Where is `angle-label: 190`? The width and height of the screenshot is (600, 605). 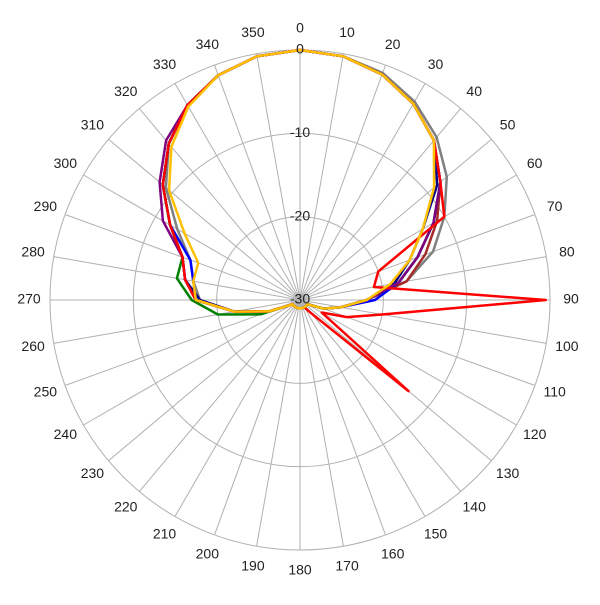
angle-label: 190 is located at coordinates (253, 566).